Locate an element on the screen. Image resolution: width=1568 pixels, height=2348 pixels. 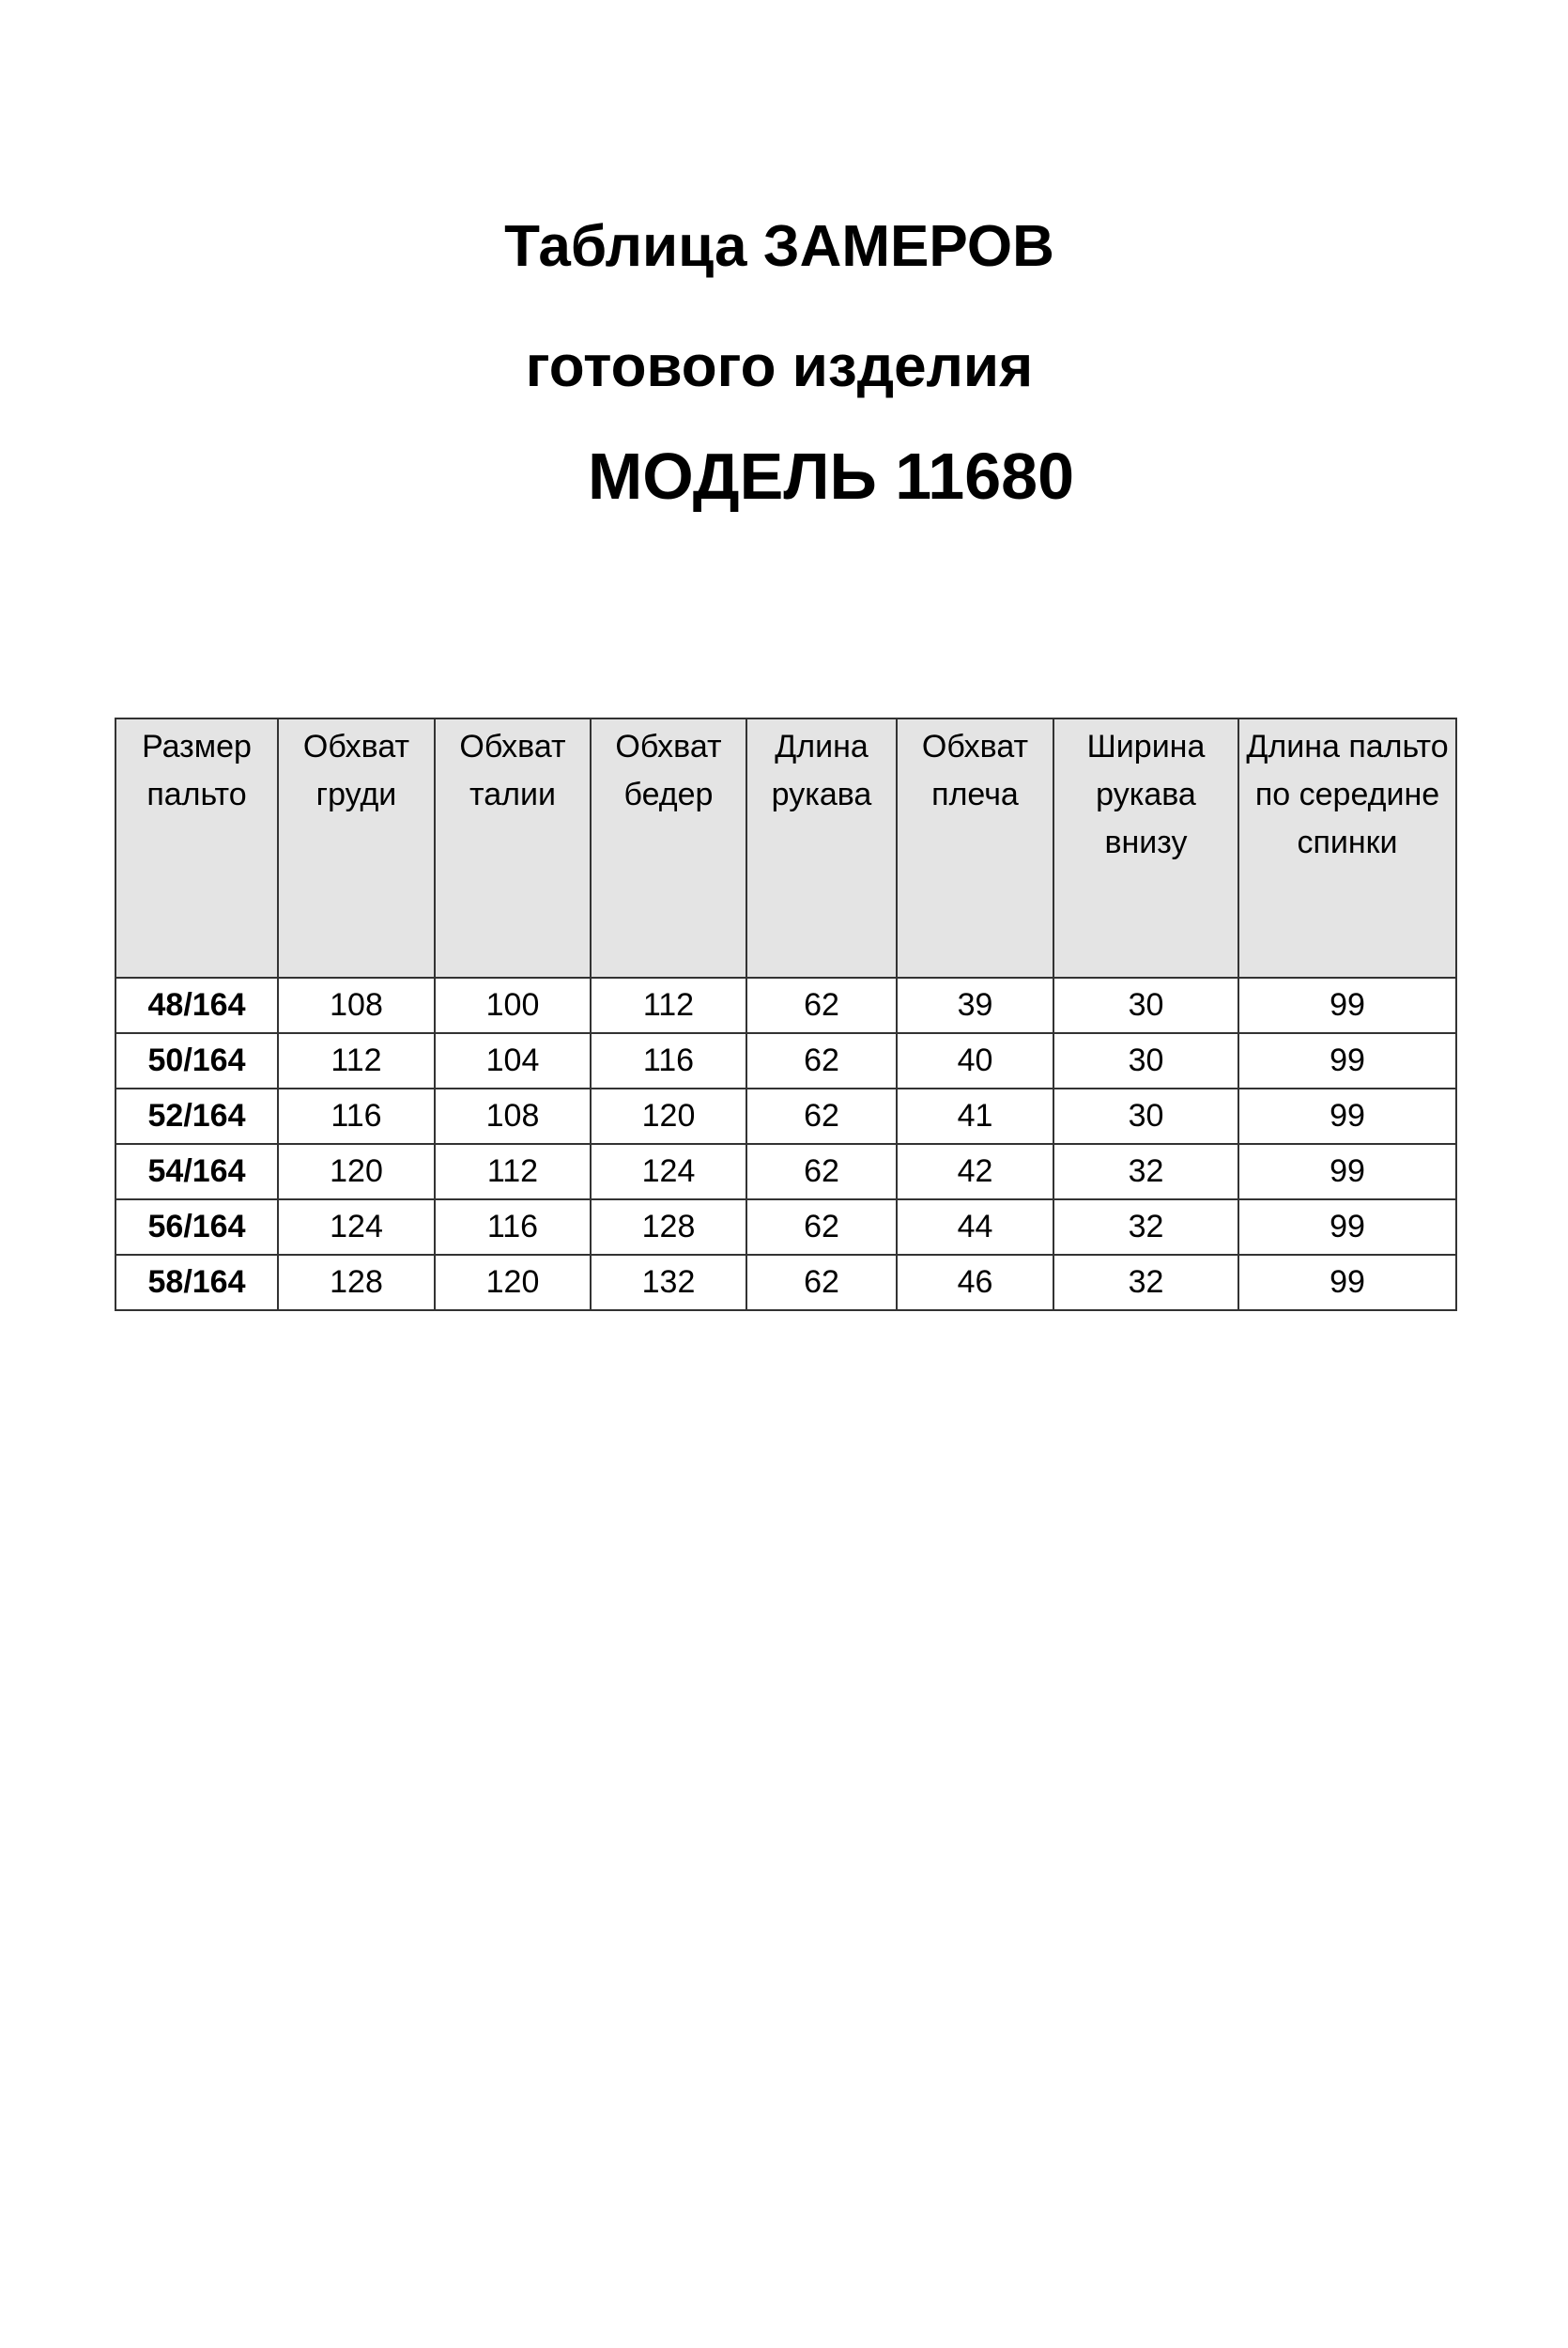
column-header: Обхват бедер is located at coordinates (669, 848).